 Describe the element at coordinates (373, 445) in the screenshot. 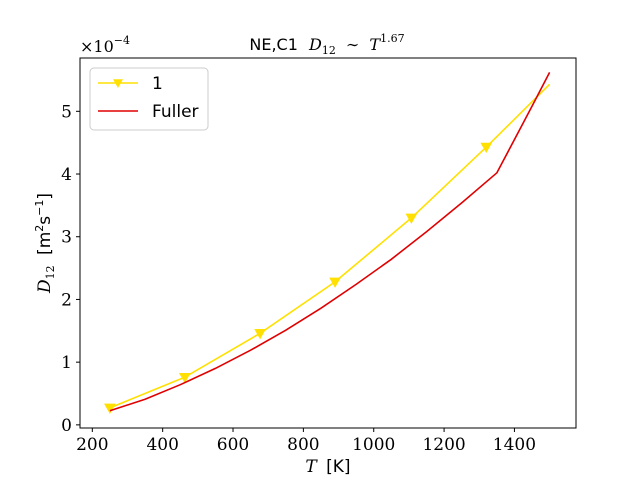

I see `x-tick-label: 1000` at that location.